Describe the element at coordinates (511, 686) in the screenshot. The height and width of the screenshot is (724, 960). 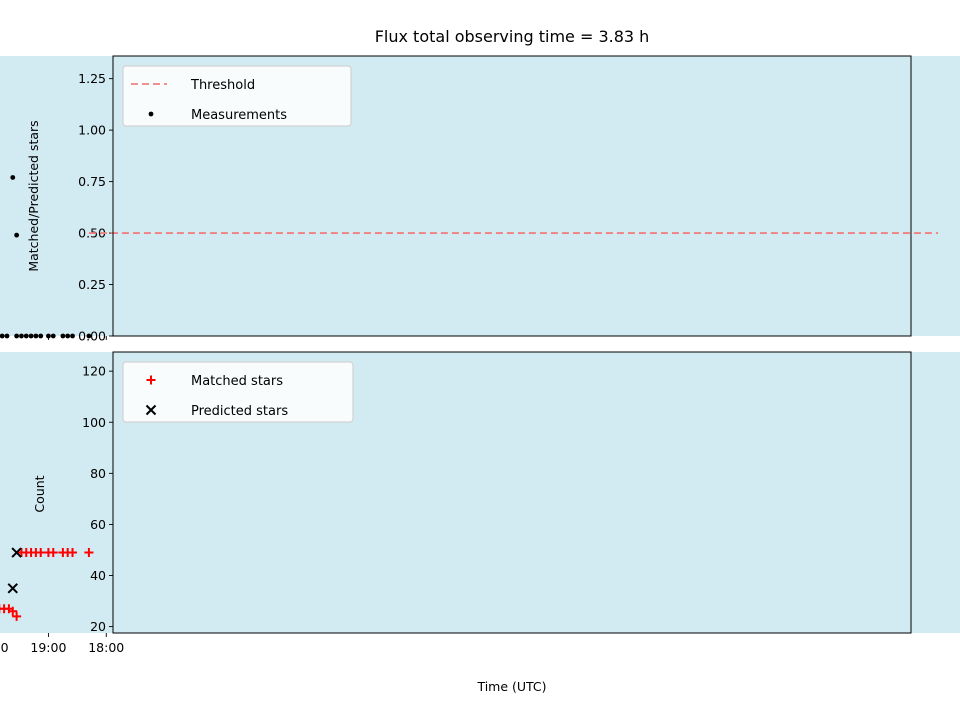
I see `bottom-xlabel: Time (UTC)` at that location.